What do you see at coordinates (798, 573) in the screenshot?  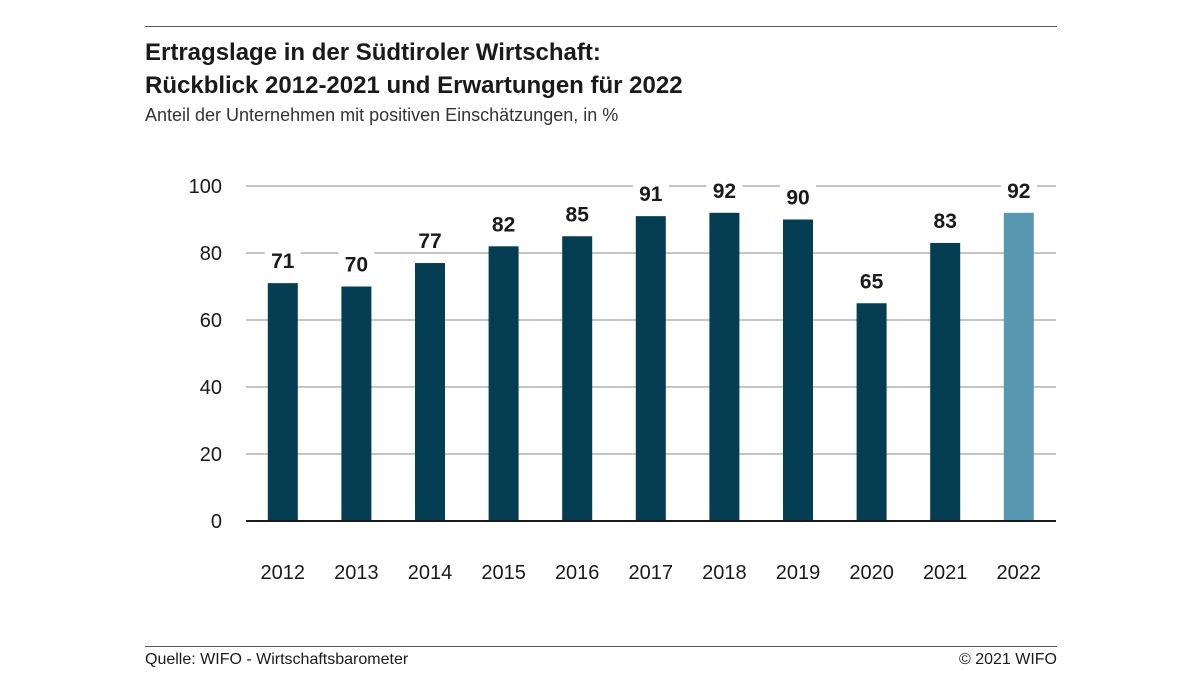 I see `x-tick-label-2019: 2019` at bounding box center [798, 573].